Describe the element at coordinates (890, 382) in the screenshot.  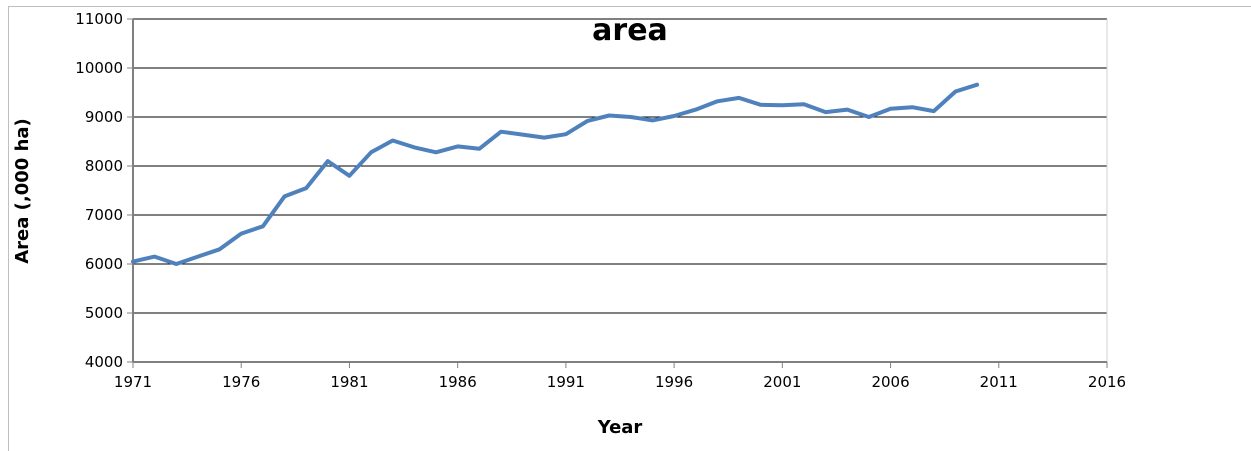
I see `x-tick-label: 2006` at that location.